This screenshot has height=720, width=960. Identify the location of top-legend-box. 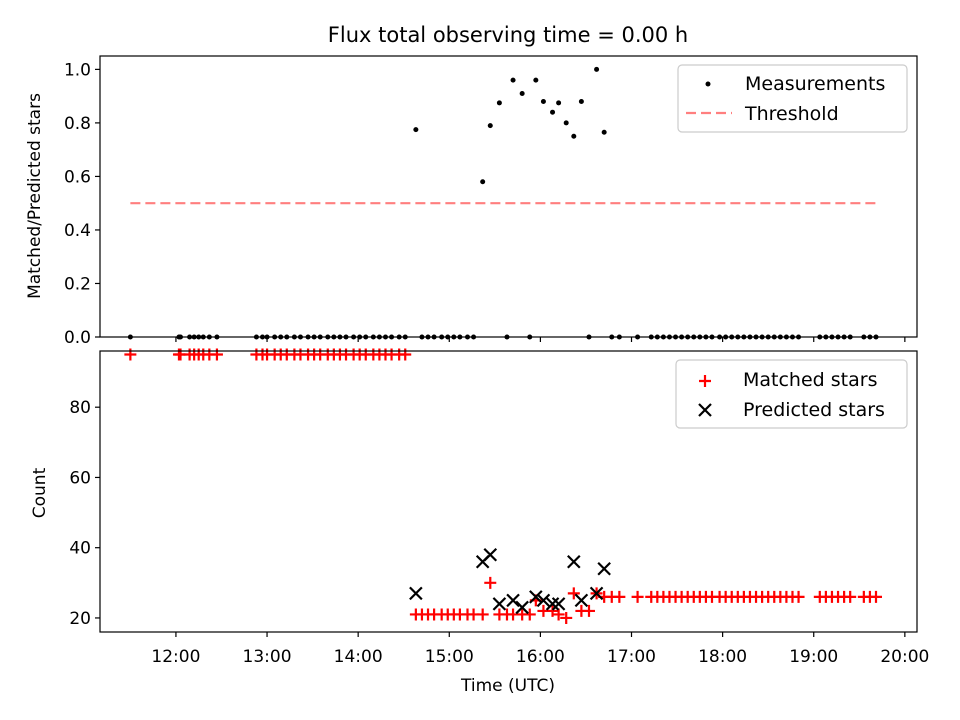
(792, 98).